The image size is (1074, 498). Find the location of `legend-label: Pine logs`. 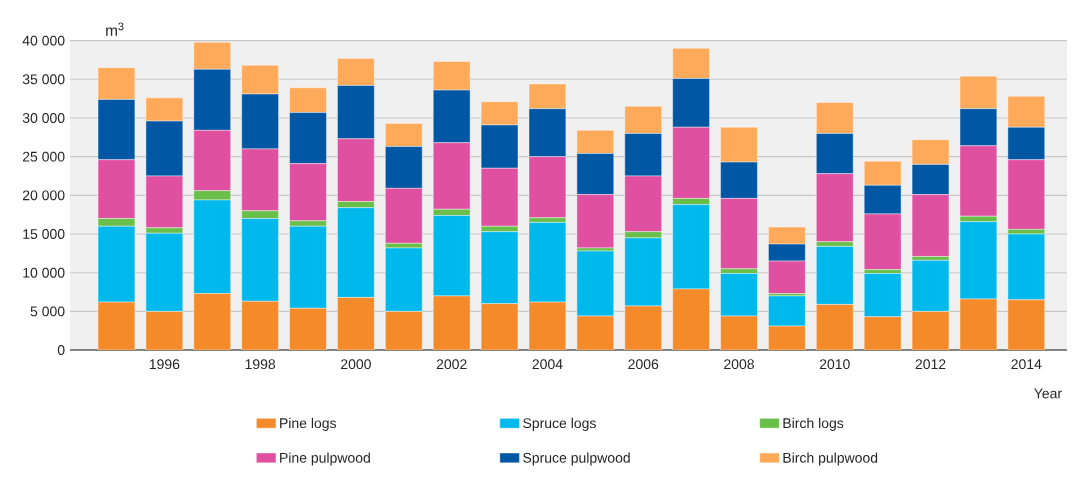

legend-label: Pine logs is located at coordinates (308, 424).